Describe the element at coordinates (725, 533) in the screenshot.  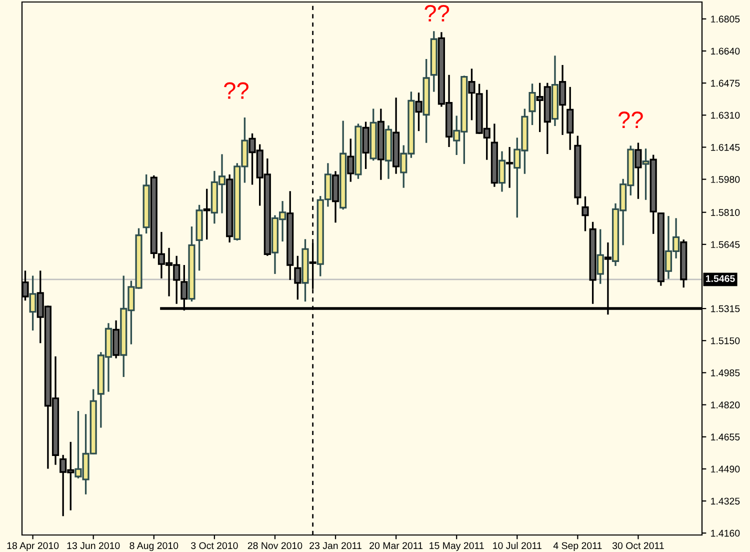
I see `y-tick-label: 1.4160` at that location.